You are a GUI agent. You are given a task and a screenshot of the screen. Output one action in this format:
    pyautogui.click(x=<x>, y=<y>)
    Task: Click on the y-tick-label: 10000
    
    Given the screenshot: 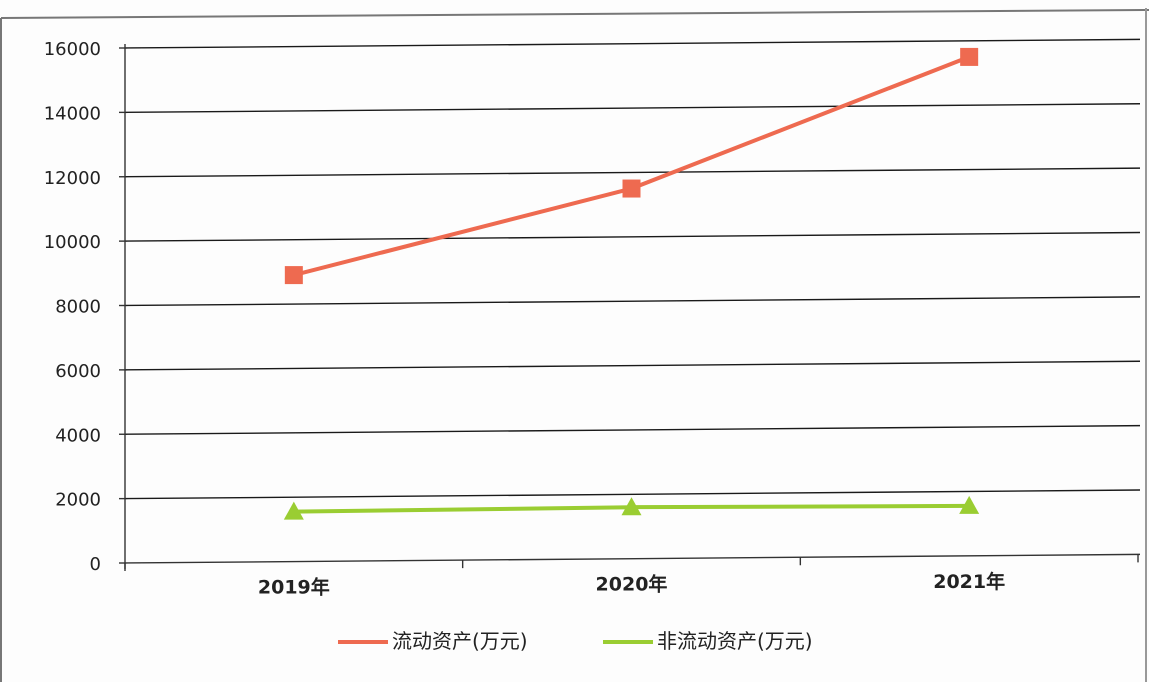 What is the action you would take?
    pyautogui.click(x=72, y=242)
    